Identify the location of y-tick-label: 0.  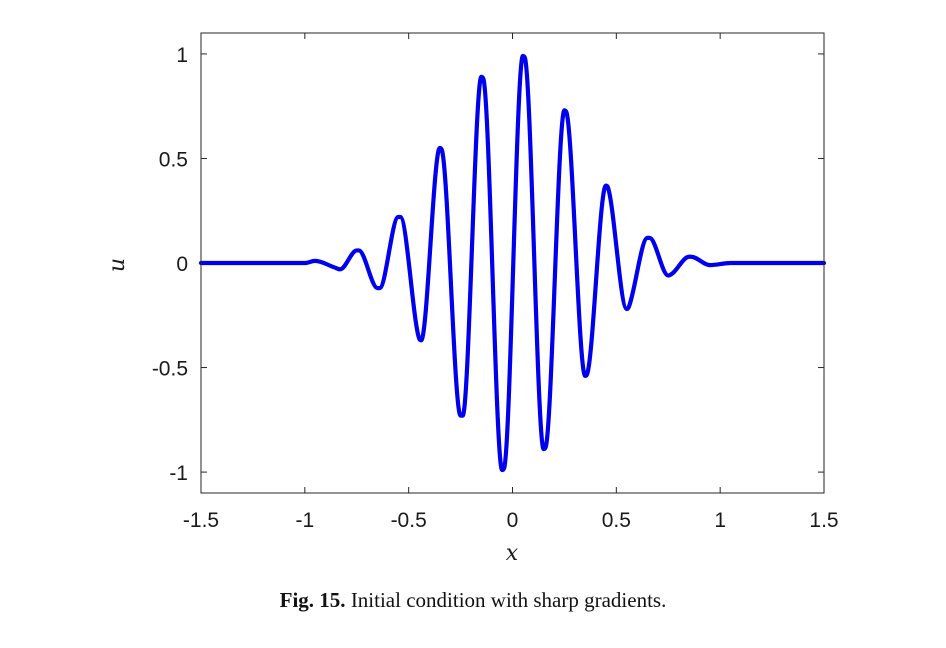
(182, 264).